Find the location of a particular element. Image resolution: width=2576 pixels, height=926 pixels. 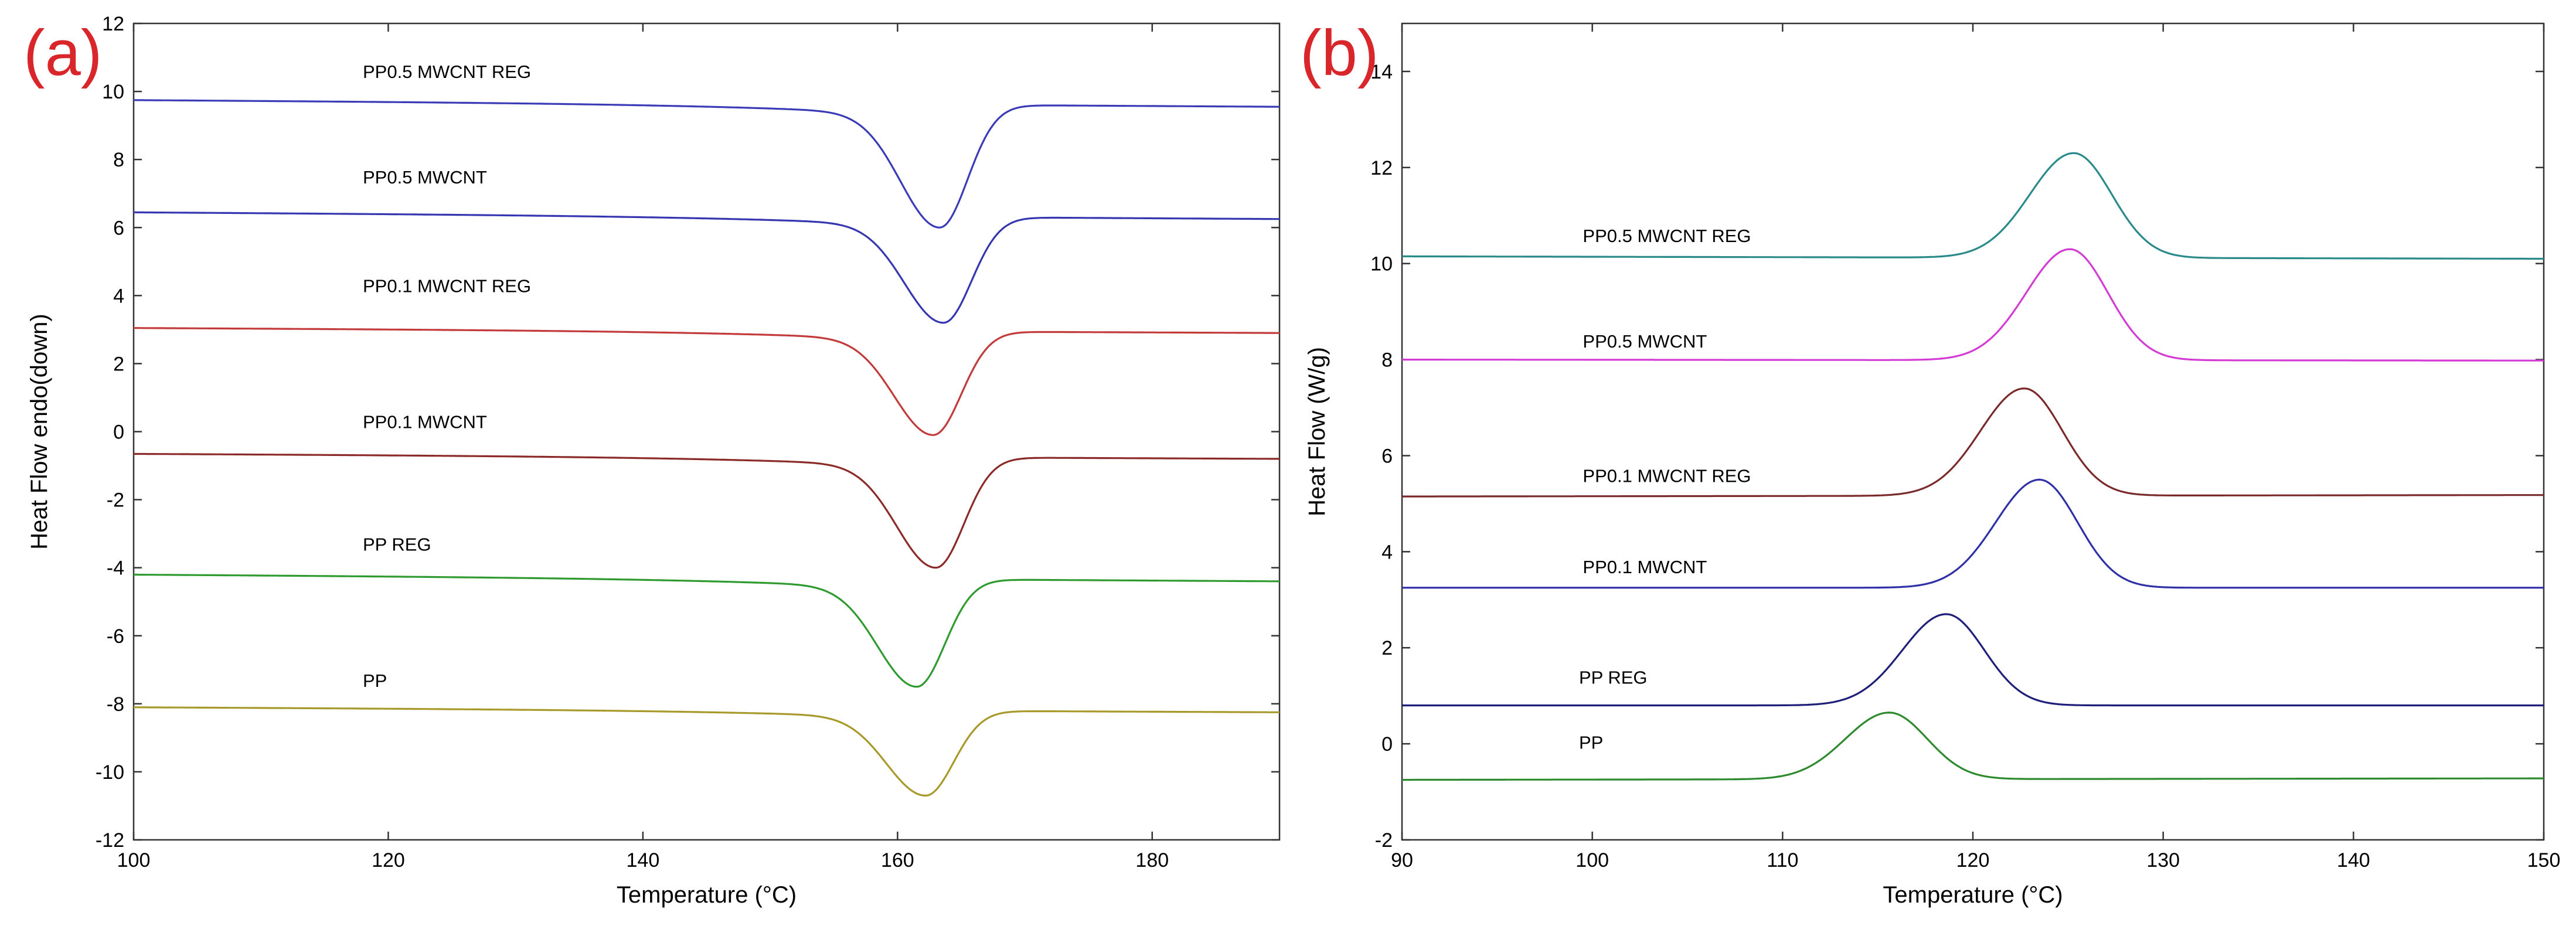

y-tick-label: 14 is located at coordinates (1381, 72).